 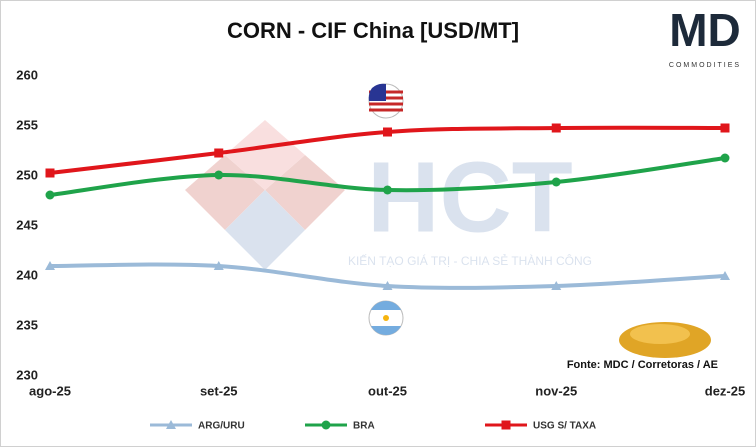 What do you see at coordinates (470, 260) in the screenshot?
I see `watermark-text: KIẾN TẠO GIÁ TRỊ - CHIA SẺ THÀNH CÔNG` at bounding box center [470, 260].